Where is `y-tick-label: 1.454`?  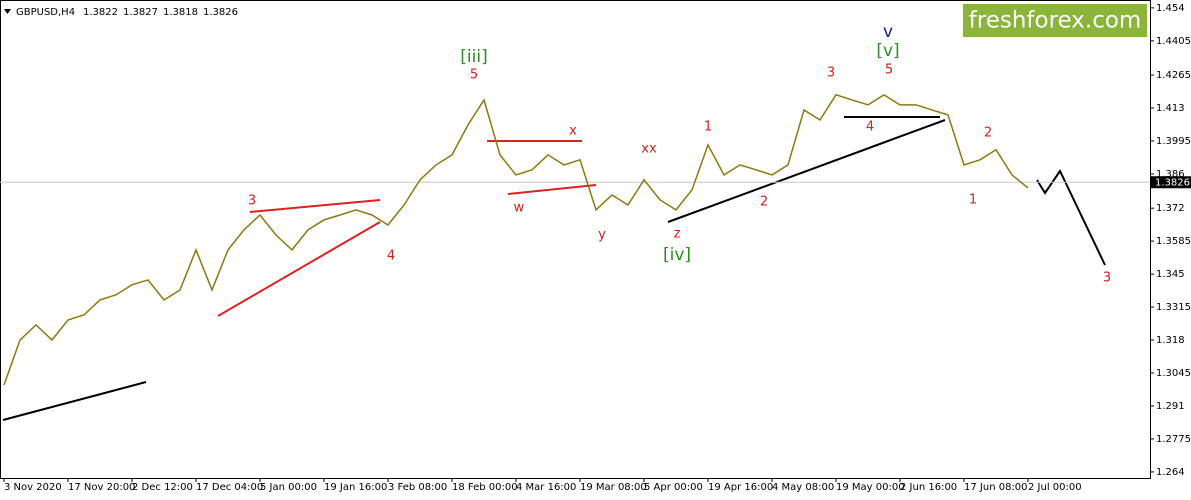 y-tick-label: 1.454 is located at coordinates (1170, 8).